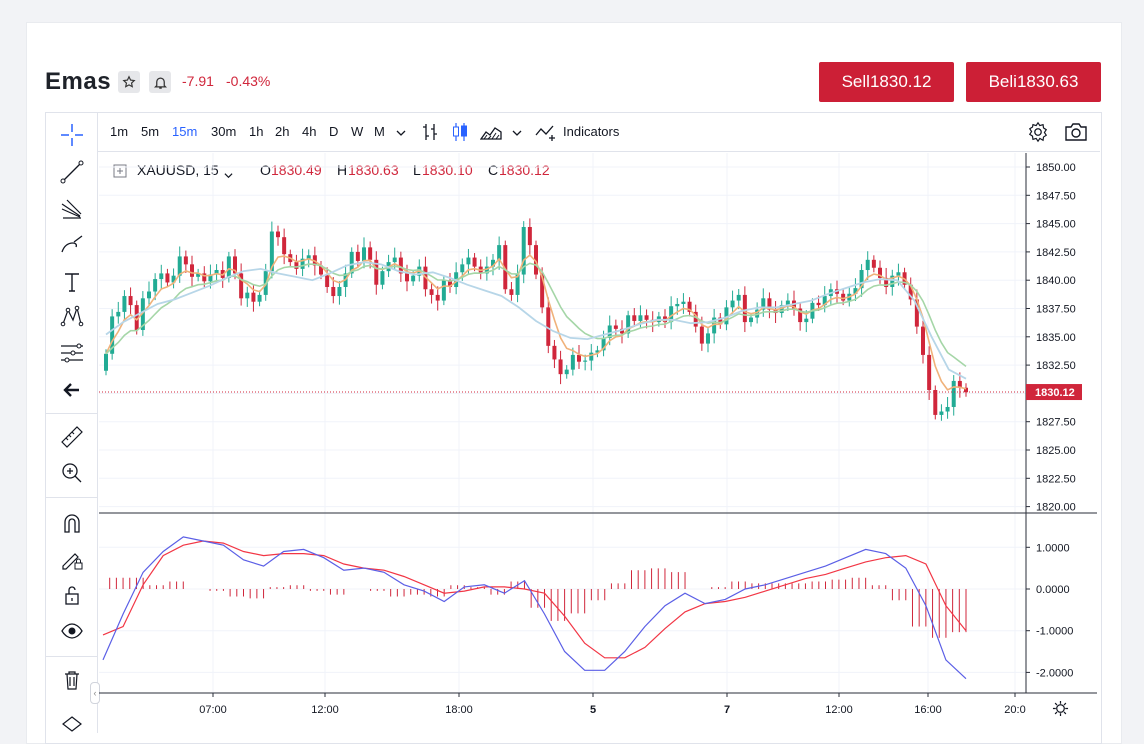 The width and height of the screenshot is (1144, 744). I want to click on timeframe-1m: 1m, so click(119, 131).